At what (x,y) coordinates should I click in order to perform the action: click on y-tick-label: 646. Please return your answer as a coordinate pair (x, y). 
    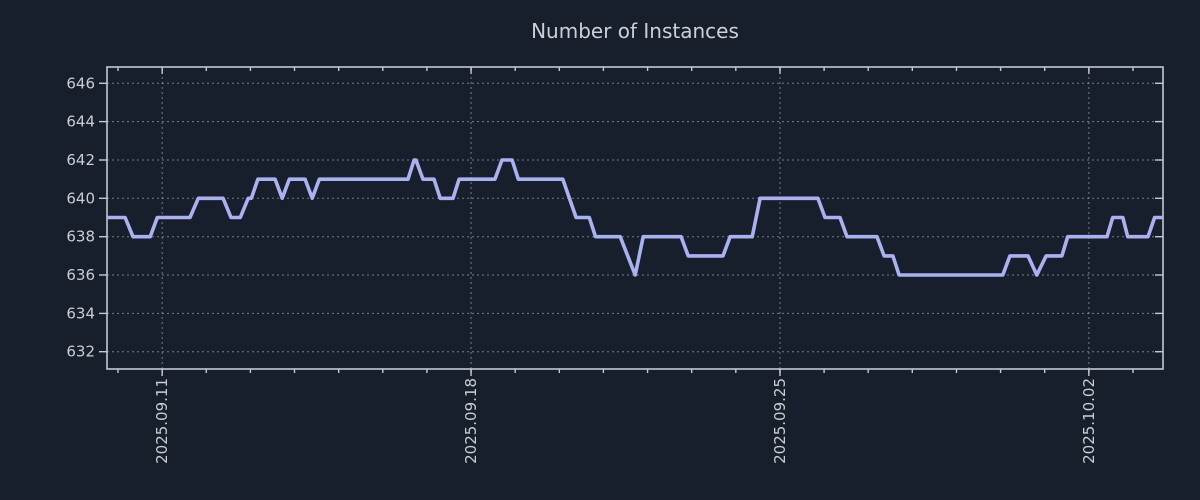
    Looking at the image, I should click on (80, 83).